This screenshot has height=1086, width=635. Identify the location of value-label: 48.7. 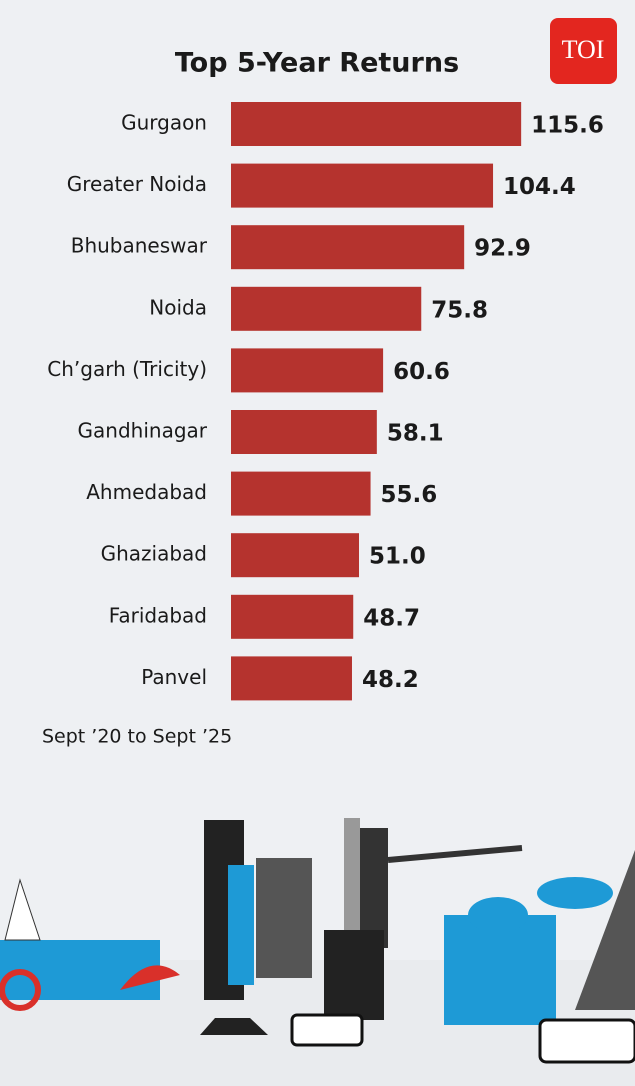
(391, 618).